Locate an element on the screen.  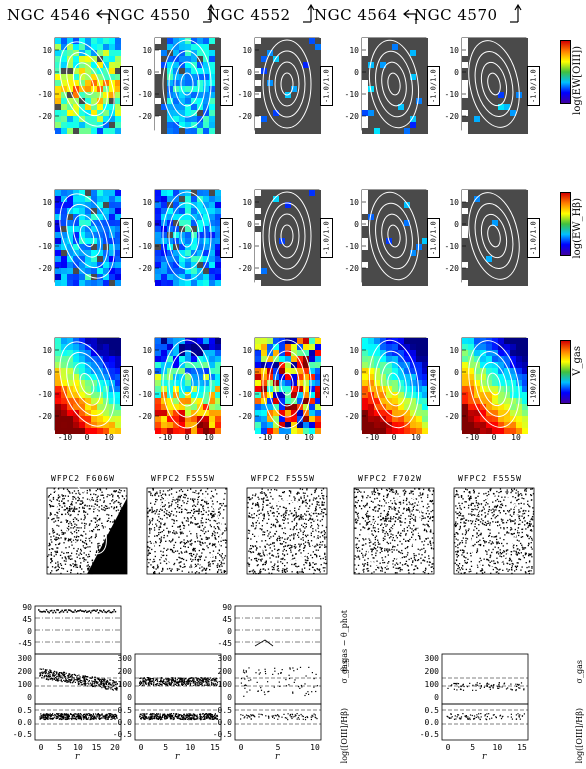
ratio-tick-label: -0.5 is located at coordinates (22, 734).